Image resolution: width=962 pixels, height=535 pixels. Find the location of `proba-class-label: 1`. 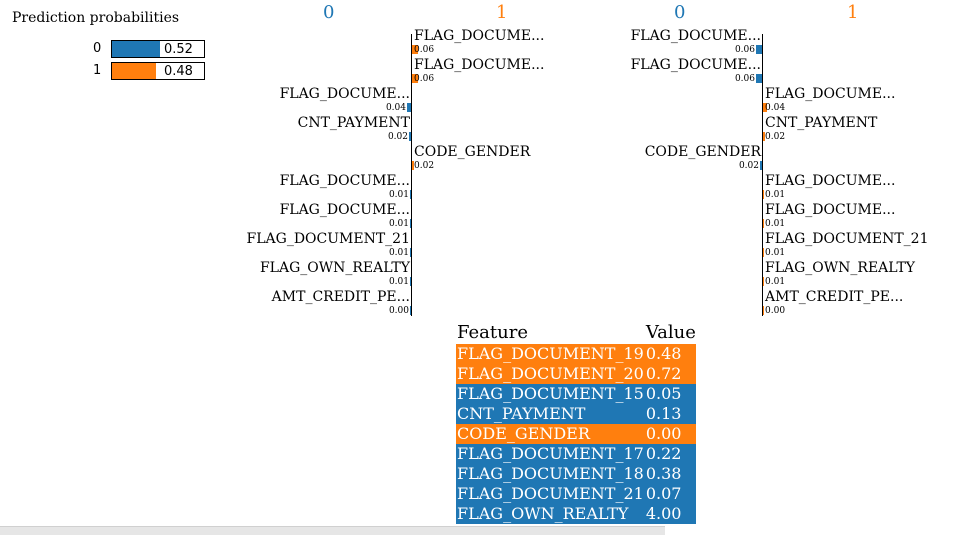

proba-class-label: 1 is located at coordinates (97, 70).